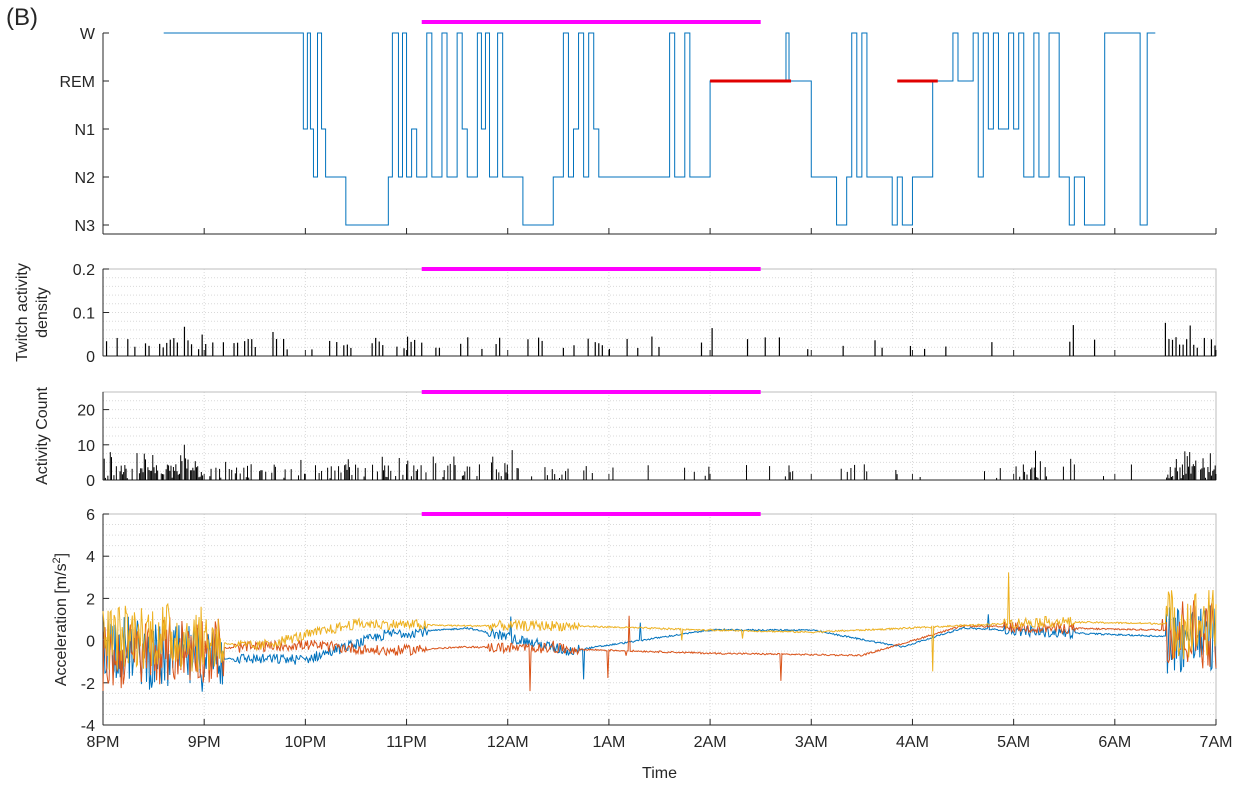 Image resolution: width=1250 pixels, height=785 pixels. I want to click on x-tick-label: 3AM, so click(811, 742).